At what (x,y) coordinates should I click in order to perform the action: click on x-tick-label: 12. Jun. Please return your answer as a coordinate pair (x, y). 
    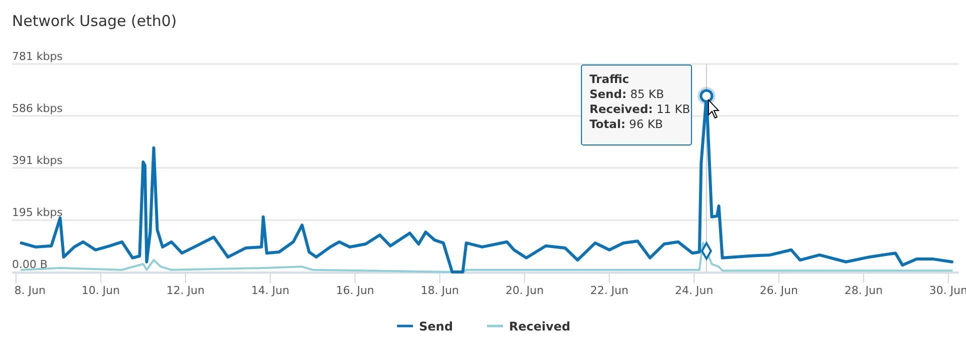
    Looking at the image, I should click on (185, 290).